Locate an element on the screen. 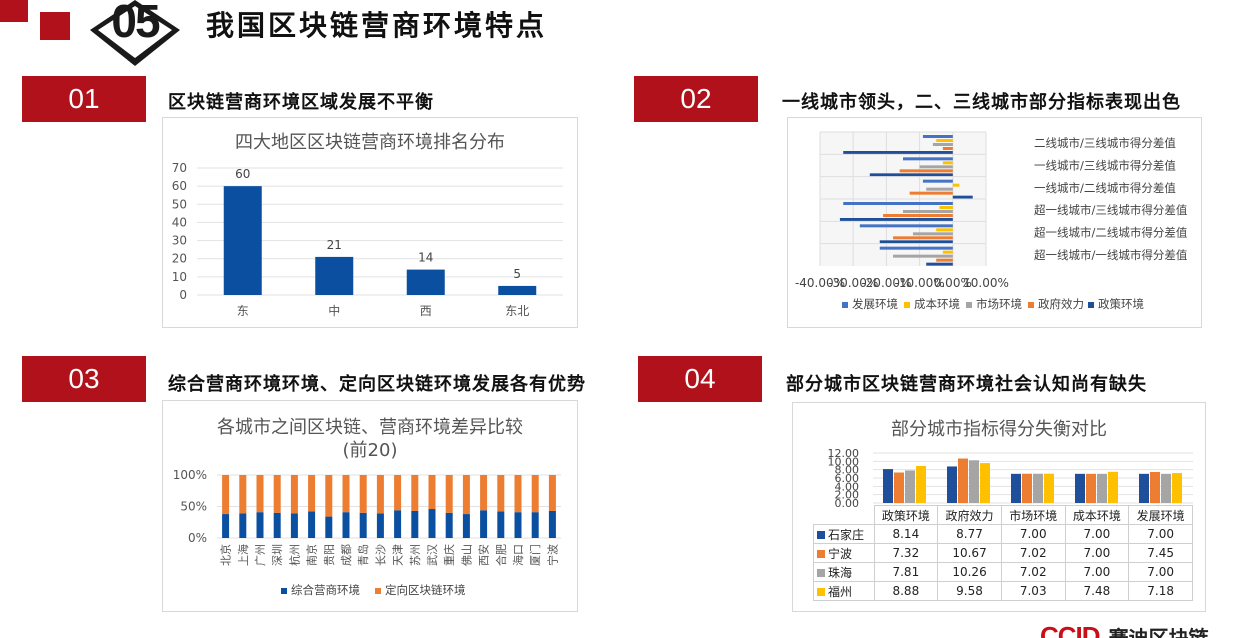 The width and height of the screenshot is (1240, 638). legend-label: 定向区块链环境 is located at coordinates (425, 590).